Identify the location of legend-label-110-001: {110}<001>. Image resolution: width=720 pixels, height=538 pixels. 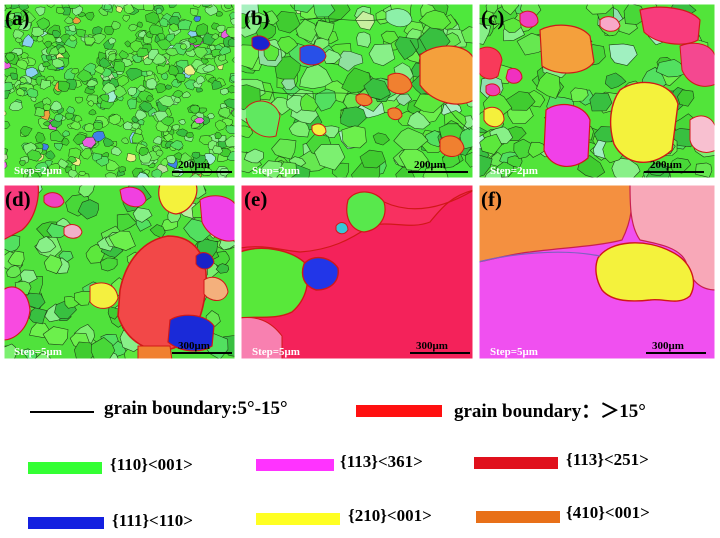
(151, 464).